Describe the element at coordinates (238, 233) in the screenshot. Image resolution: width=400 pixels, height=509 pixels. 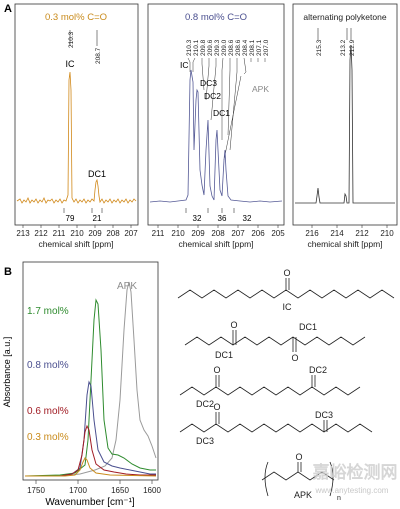
I see `nmr2-tick: 207` at that location.